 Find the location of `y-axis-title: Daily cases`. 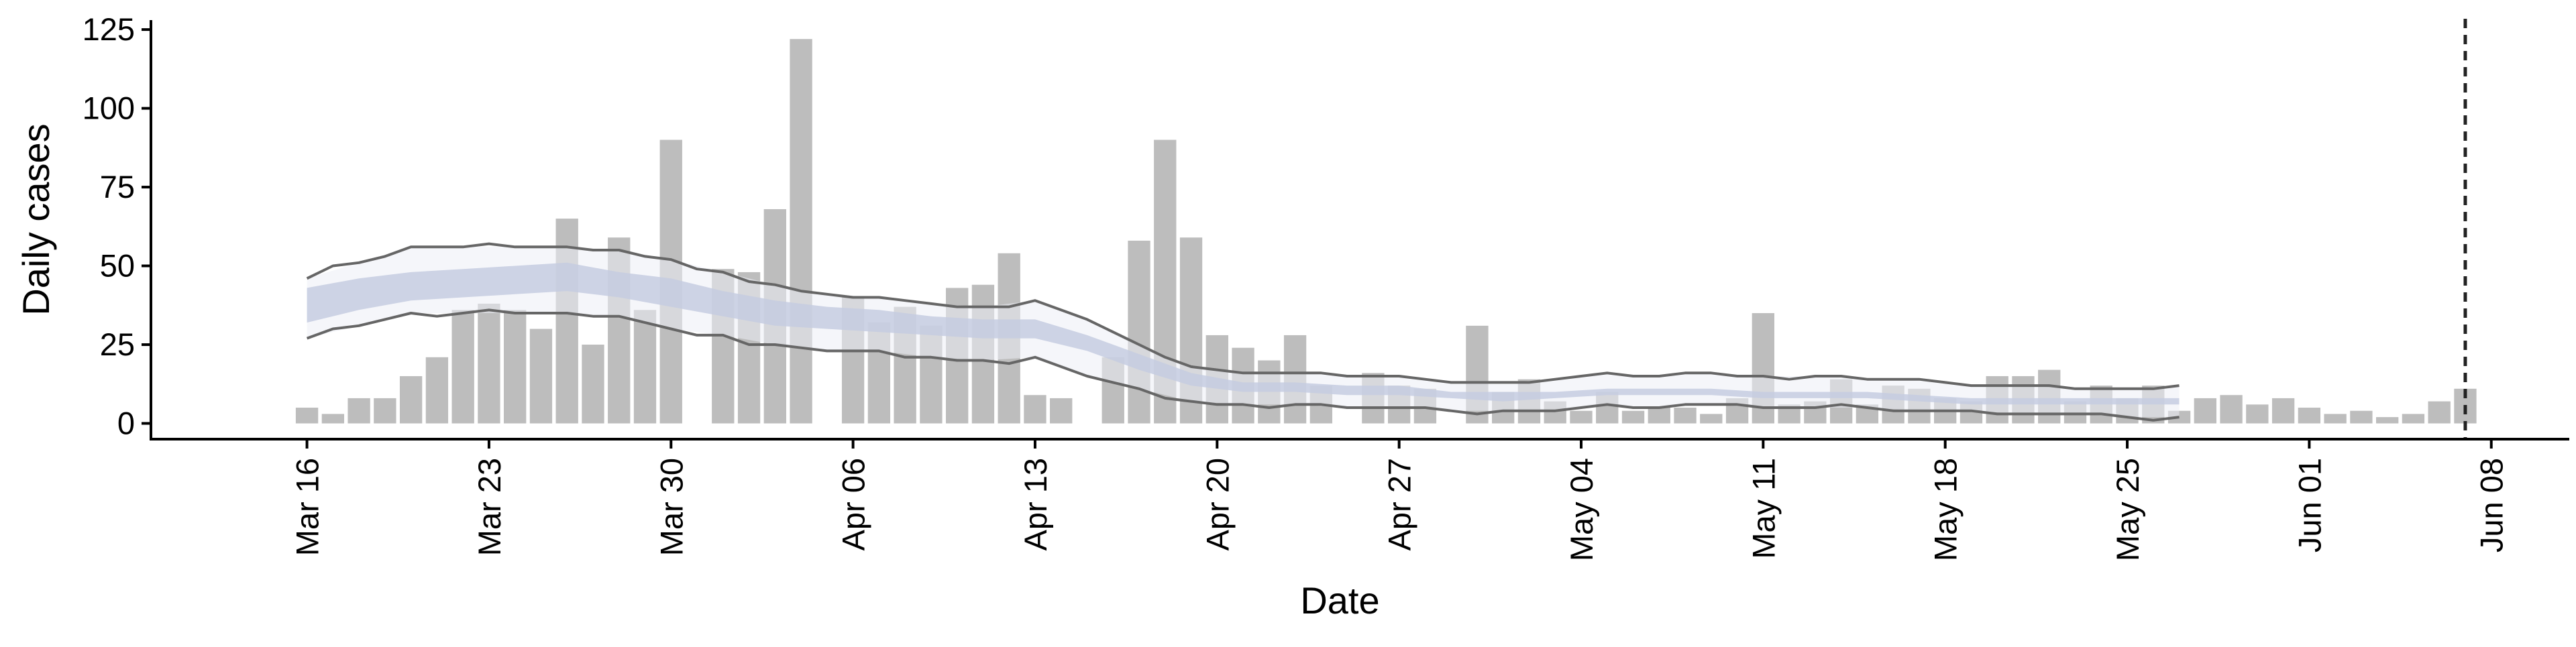

y-axis-title: Daily cases is located at coordinates (36, 219).